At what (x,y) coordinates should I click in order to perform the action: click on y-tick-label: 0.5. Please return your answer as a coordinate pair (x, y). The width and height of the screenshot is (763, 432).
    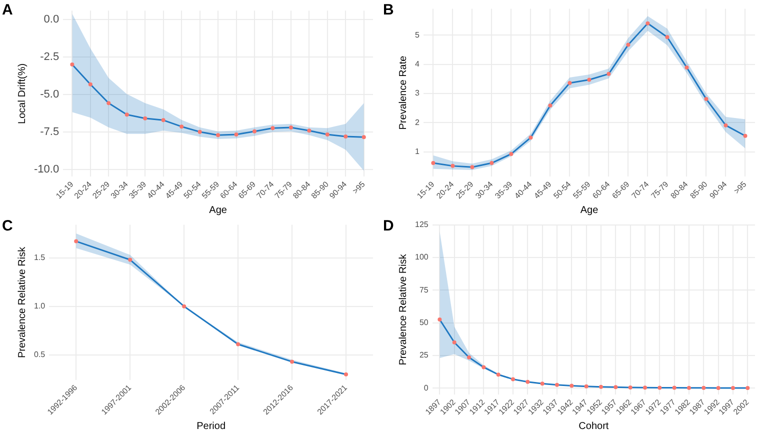
    Looking at the image, I should click on (40, 355).